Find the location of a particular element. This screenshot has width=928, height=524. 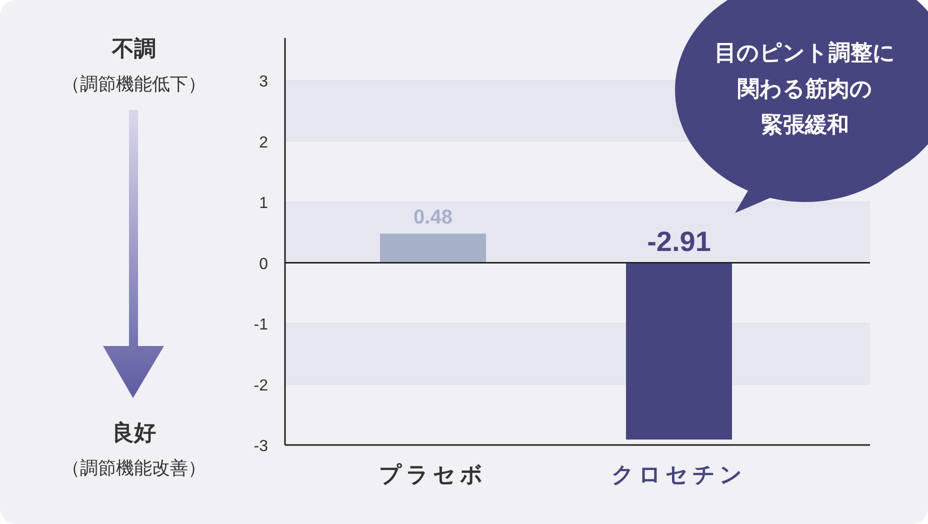

annotation: 関わる筋肉の is located at coordinates (805, 88).